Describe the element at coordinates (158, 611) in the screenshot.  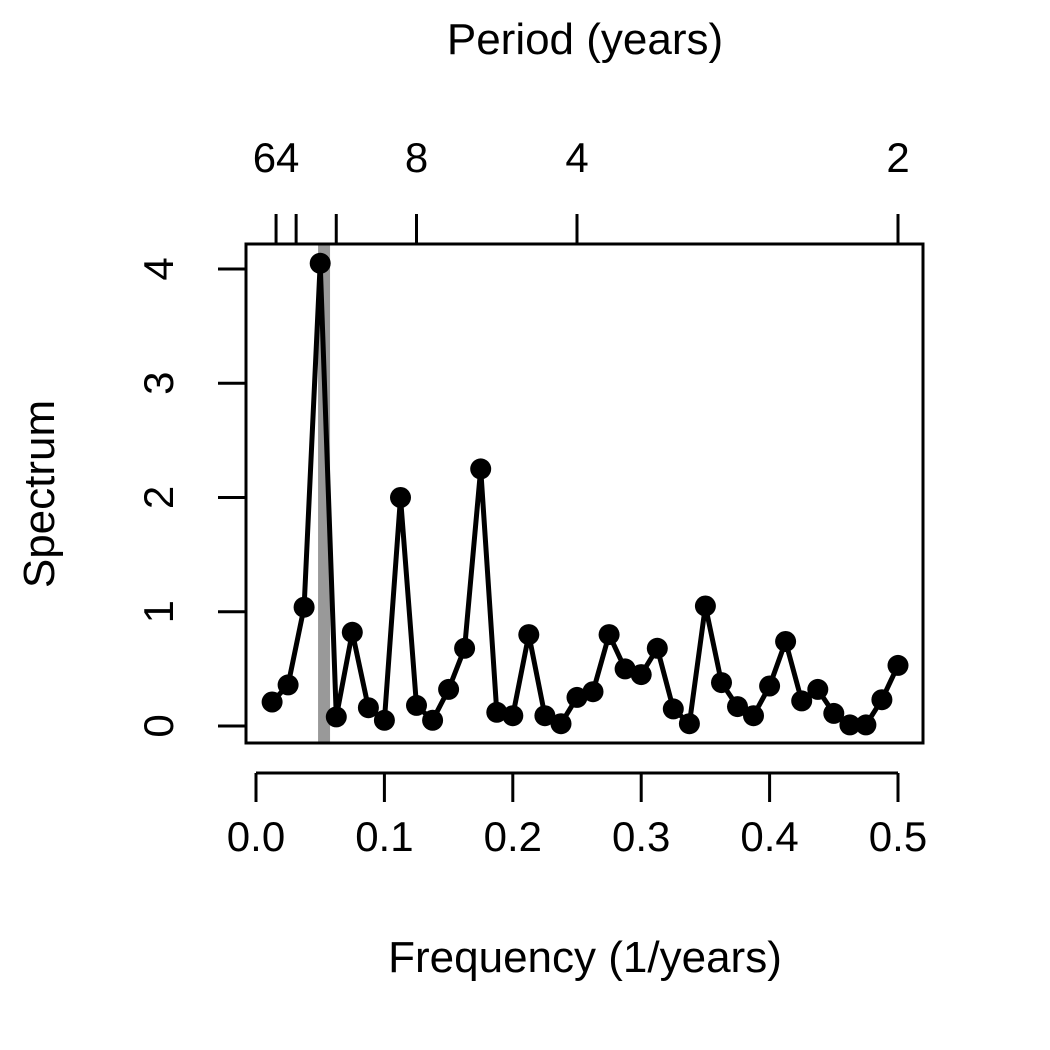
I see `y-tick-label: 1` at that location.